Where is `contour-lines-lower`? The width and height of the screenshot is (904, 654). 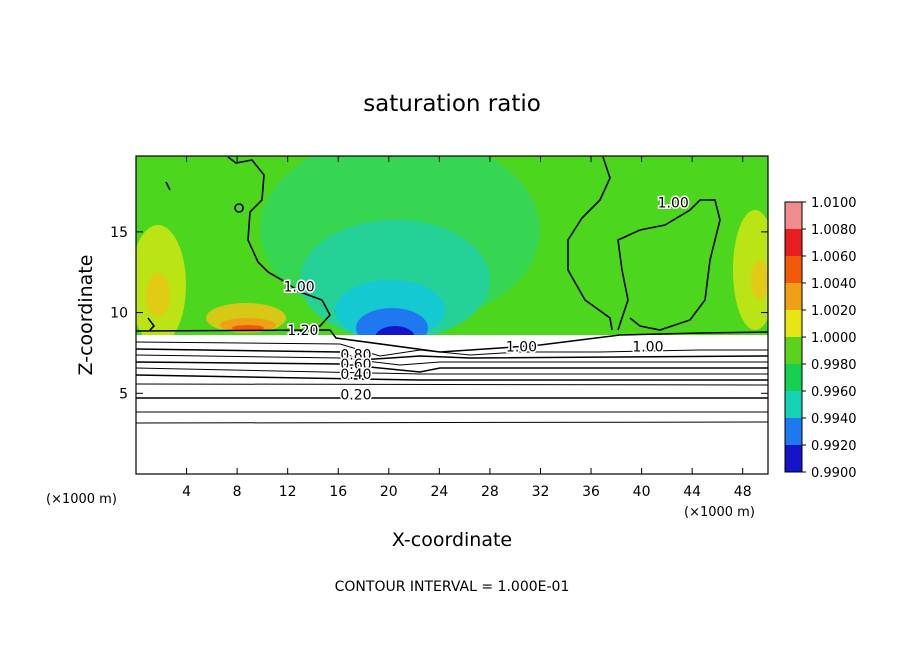
contour-lines-lower is located at coordinates (452, 376).